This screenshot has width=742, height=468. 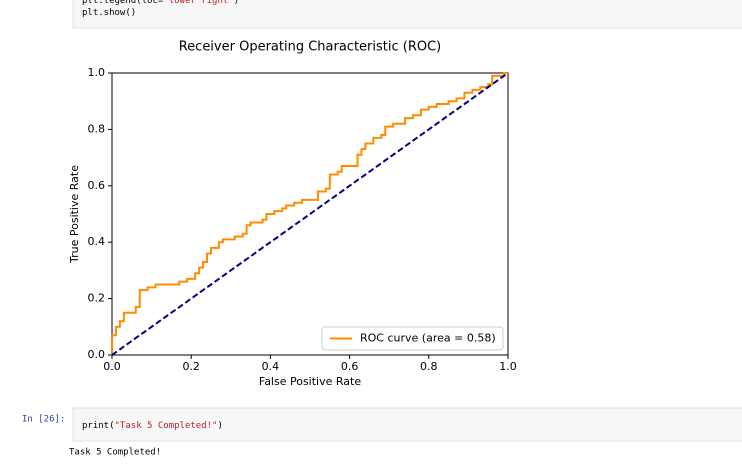 What do you see at coordinates (198, 3) in the screenshot?
I see `code-token: "lower right"` at bounding box center [198, 3].